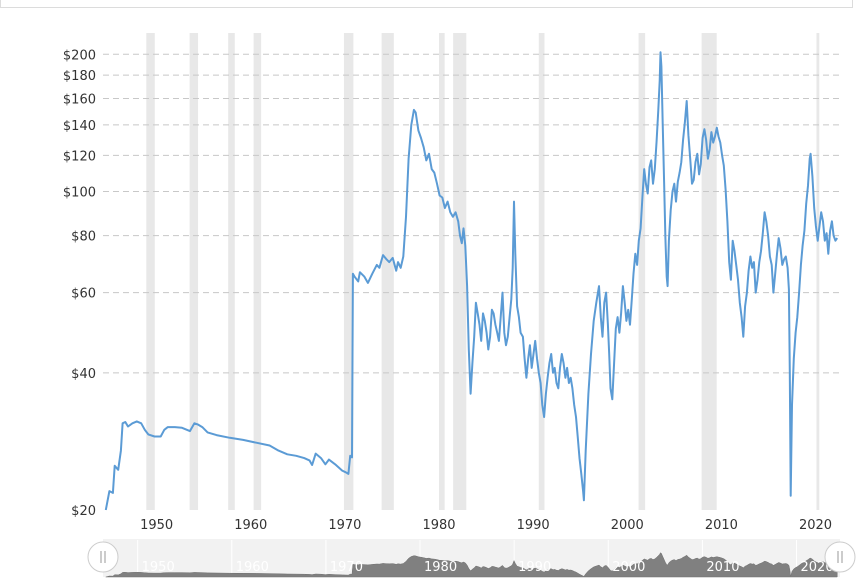 Image resolution: width=857 pixels, height=583 pixels. What do you see at coordinates (488, 567) in the screenshot?
I see `navigator-labels: 1950 1960 1970 1980 1990 2000 2010 2020` at bounding box center [488, 567].